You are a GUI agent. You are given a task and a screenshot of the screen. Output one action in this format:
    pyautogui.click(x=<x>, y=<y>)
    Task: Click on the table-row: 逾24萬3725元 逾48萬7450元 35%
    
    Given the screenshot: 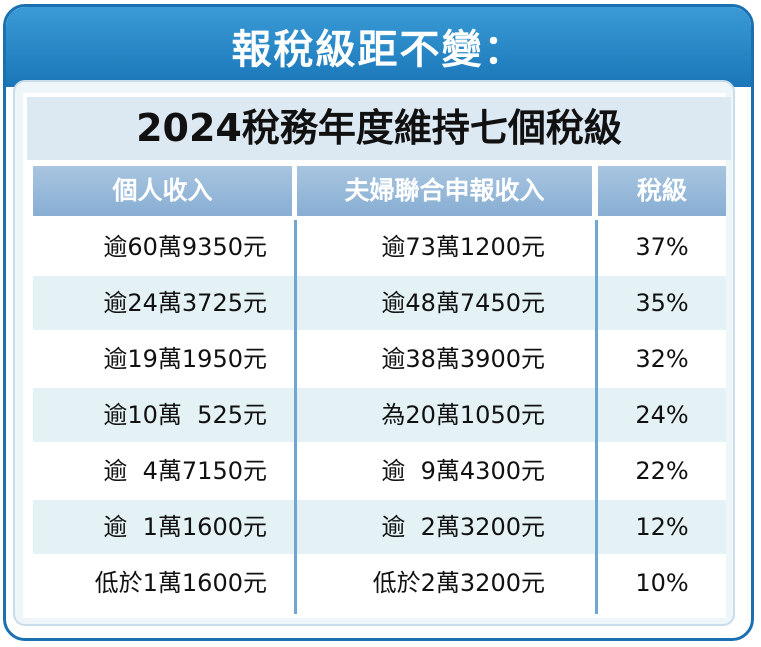 What is the action you would take?
    pyautogui.click(x=379, y=303)
    